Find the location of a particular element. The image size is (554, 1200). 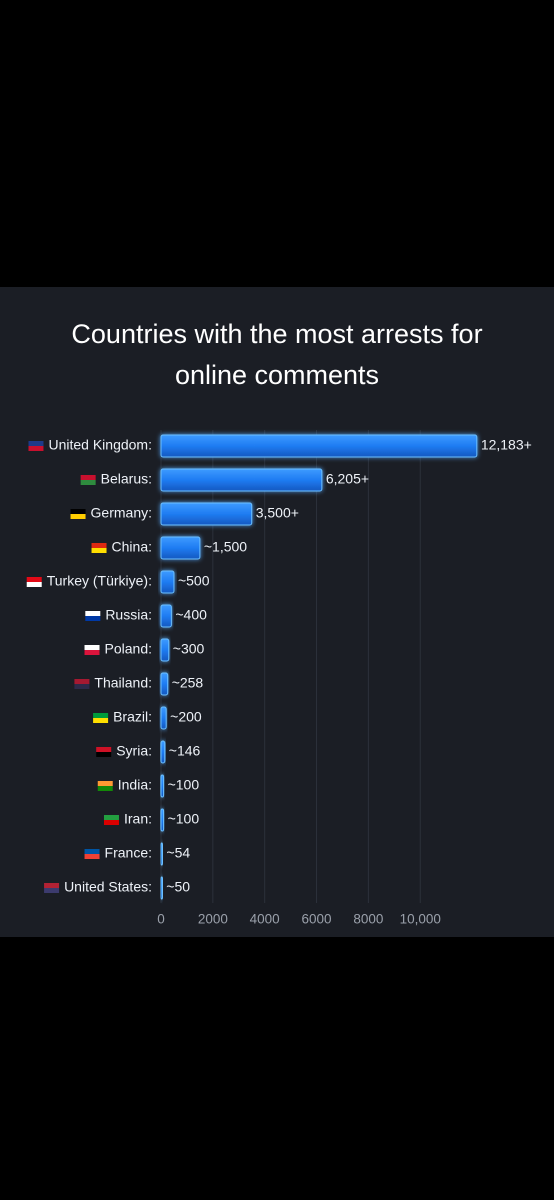

value-label: ~200 is located at coordinates (186, 717).